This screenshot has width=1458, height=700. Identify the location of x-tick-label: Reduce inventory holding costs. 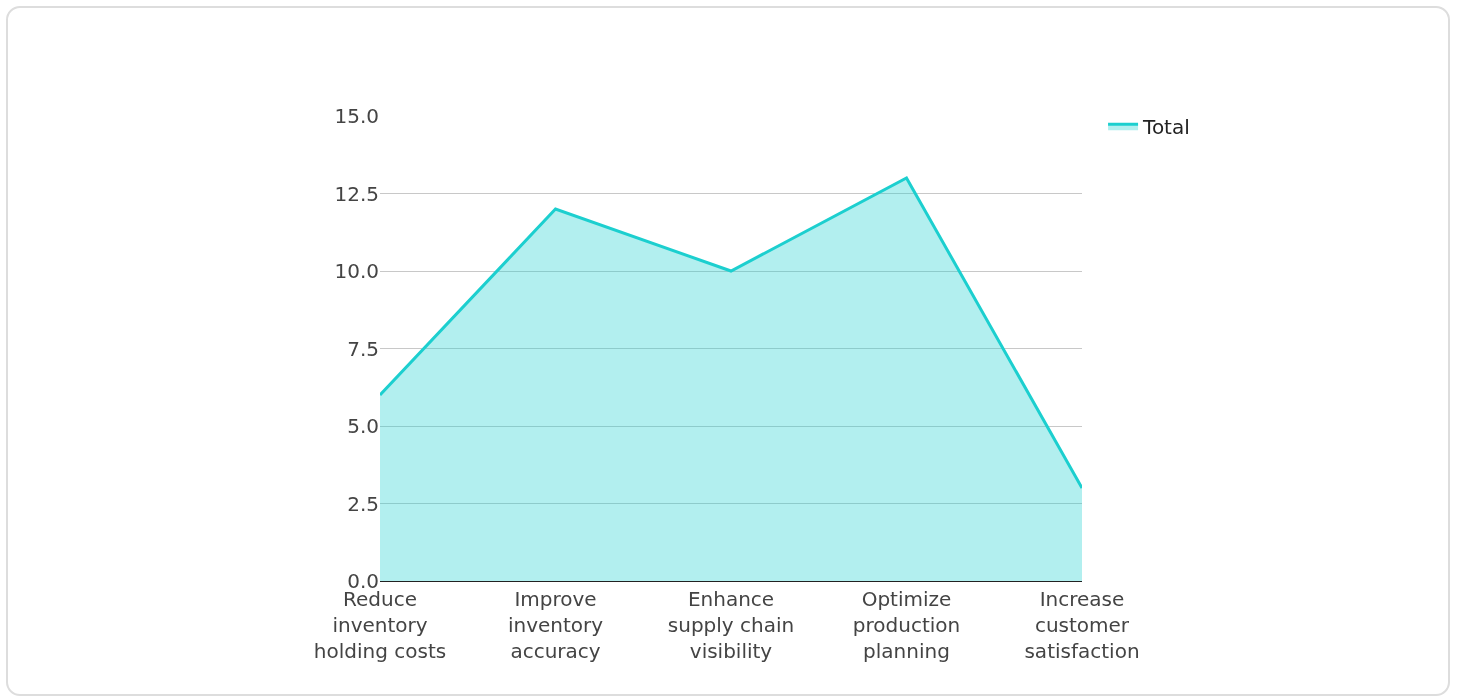
(380, 625).